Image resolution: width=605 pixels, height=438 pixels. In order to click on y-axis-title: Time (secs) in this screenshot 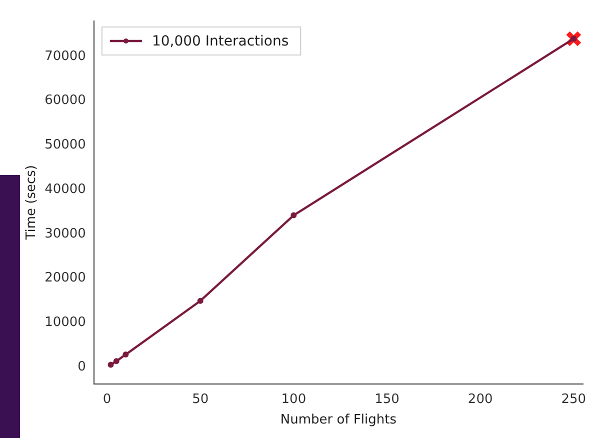, I will do `click(32, 203)`.